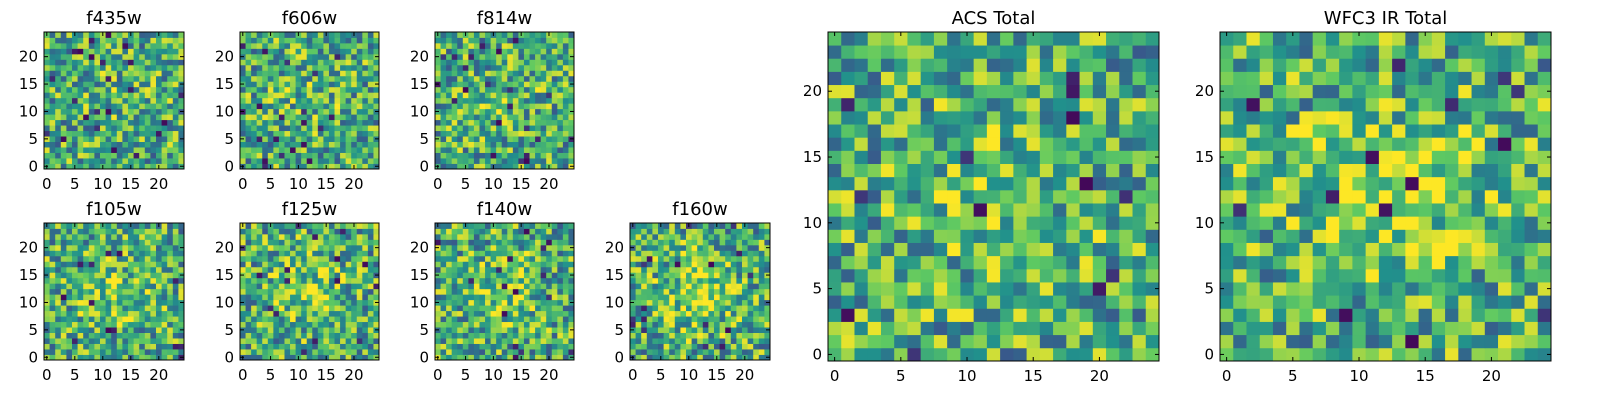 This screenshot has height=400, width=1600. Describe the element at coordinates (424, 357) in the screenshot. I see `y-tick-label: 0` at that location.